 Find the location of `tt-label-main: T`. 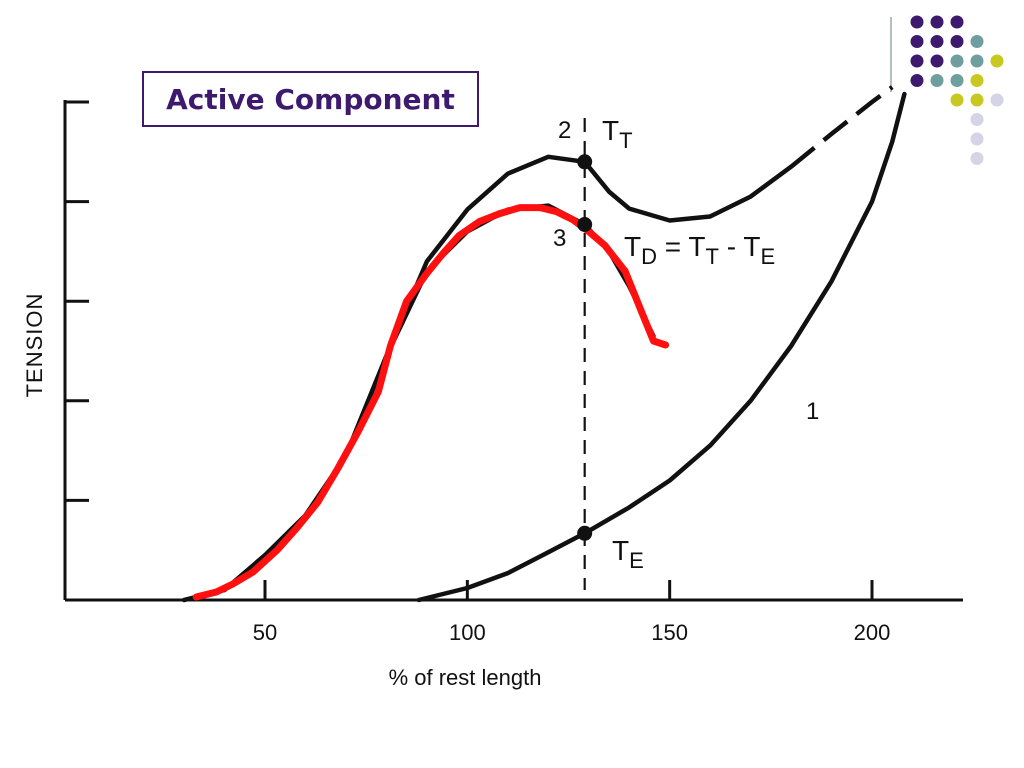

tt-label-main: T is located at coordinates (610, 130).